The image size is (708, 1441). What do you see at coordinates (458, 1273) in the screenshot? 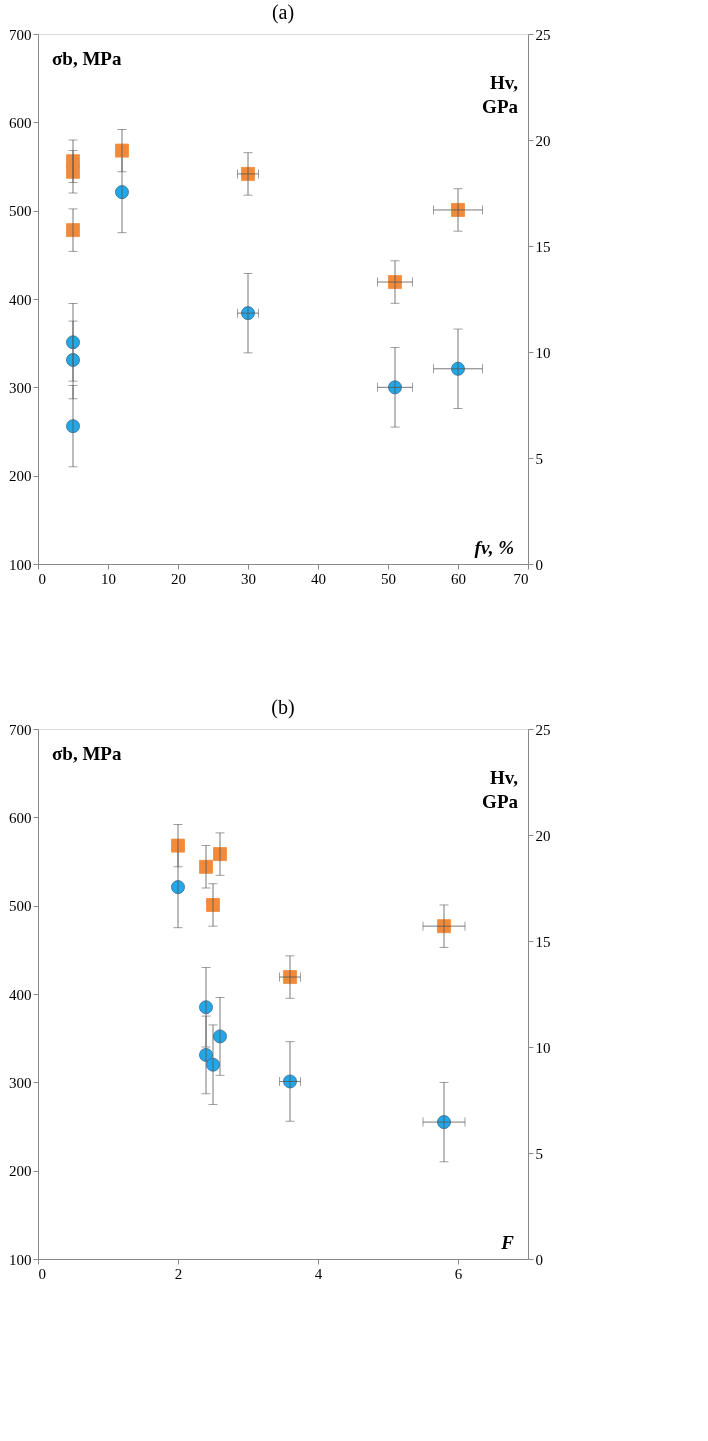
I see `x-tick-label: 6` at bounding box center [458, 1273].